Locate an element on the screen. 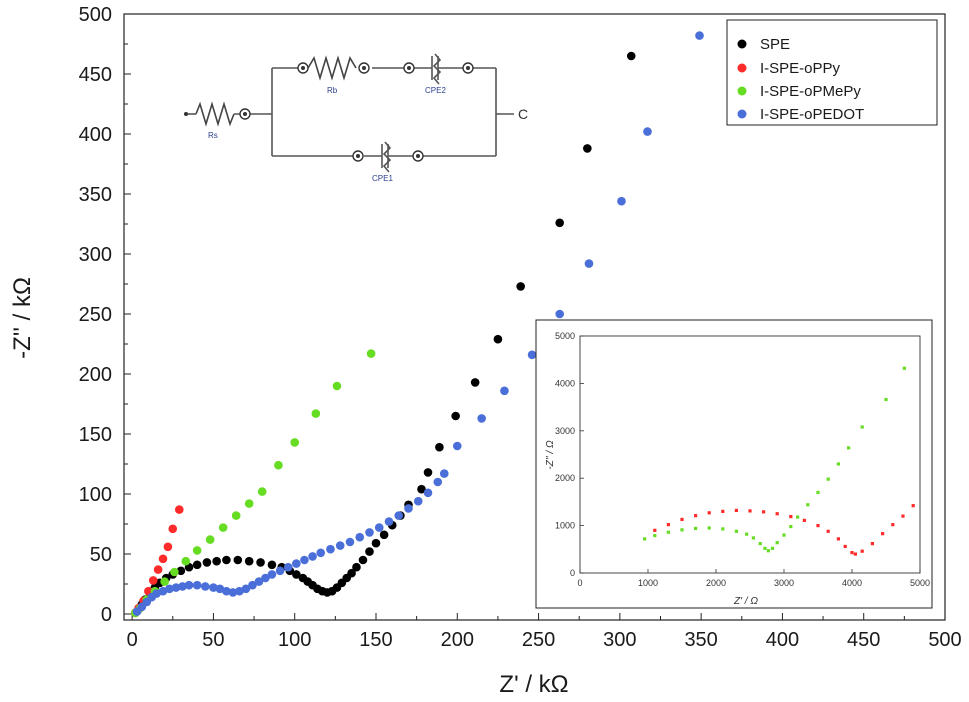  circuit-label-c: C is located at coordinates (523, 114).